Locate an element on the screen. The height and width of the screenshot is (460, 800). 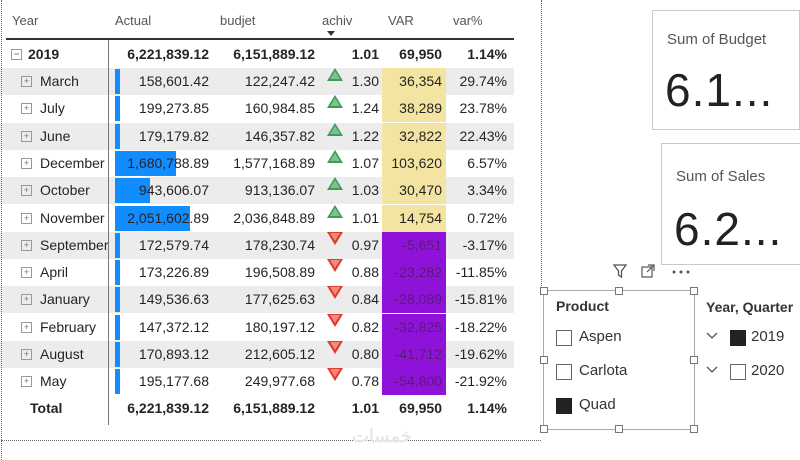
more-options-icon is located at coordinates (681, 272).